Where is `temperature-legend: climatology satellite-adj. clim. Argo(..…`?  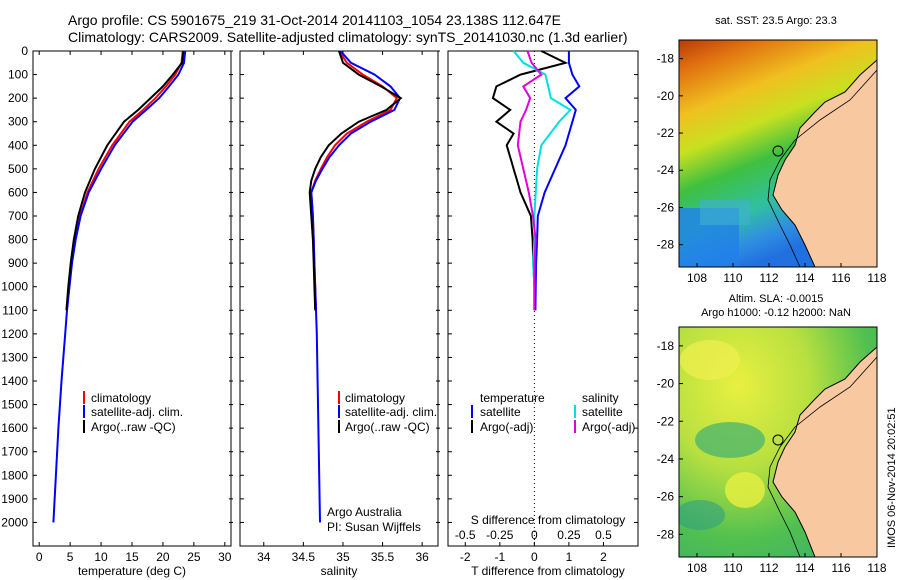
temperature-legend: climatology satellite-adj. clim. Argo(..… is located at coordinates (133, 412).